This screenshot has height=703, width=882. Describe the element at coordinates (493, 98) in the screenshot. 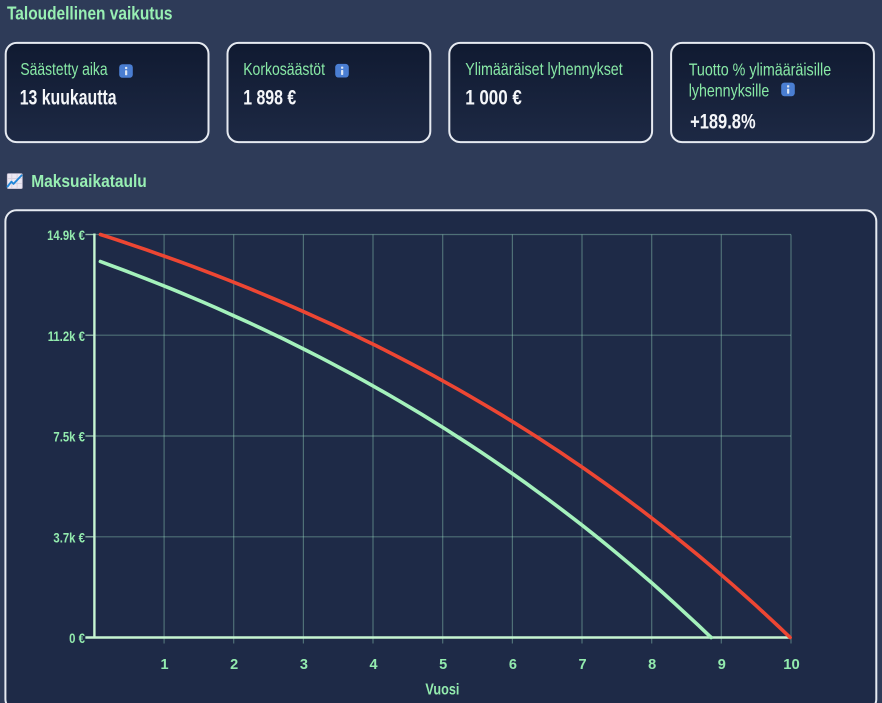

I see `svg-text: 1 000 €` at that location.